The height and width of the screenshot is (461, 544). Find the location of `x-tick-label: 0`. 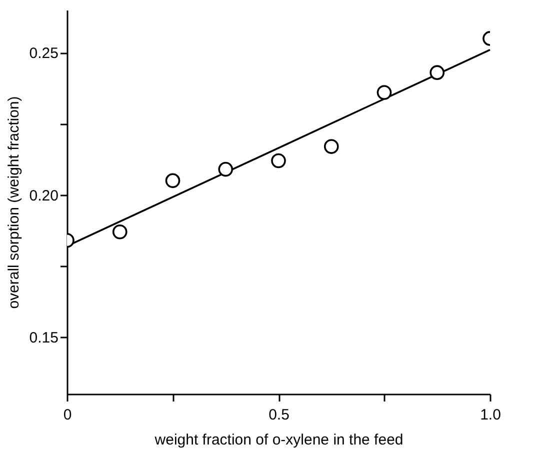

x-tick-label: 0 is located at coordinates (67, 415).